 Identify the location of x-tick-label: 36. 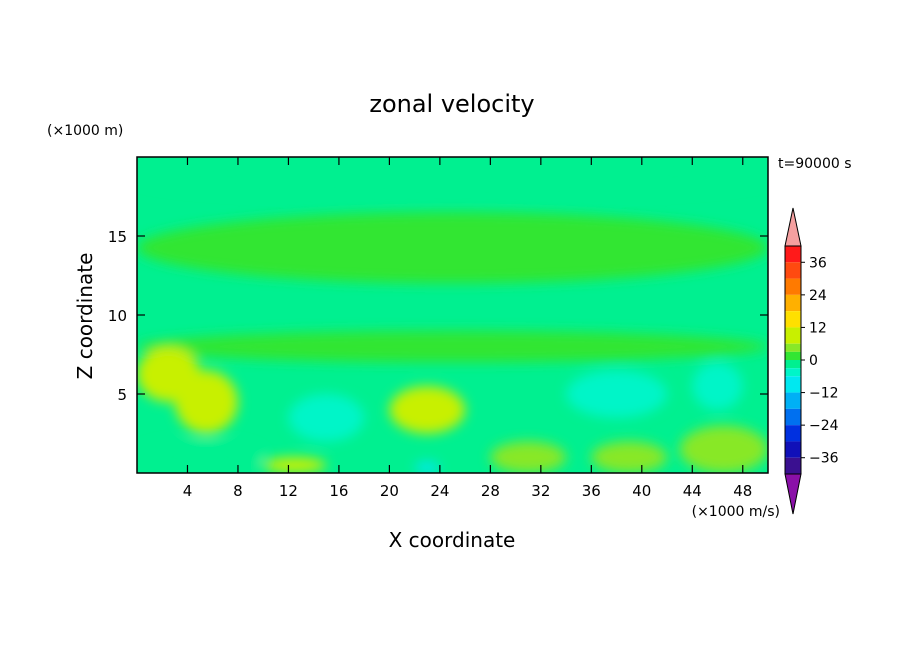
(591, 491).